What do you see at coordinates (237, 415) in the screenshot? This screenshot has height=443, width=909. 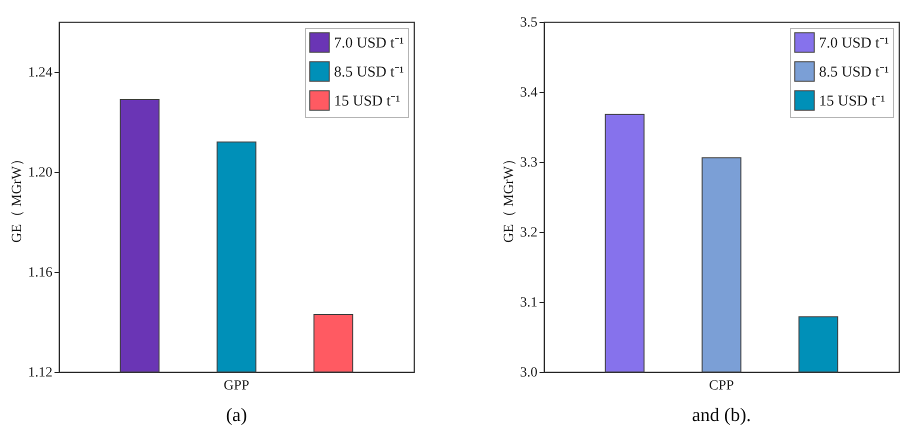 I see `text: (a)` at bounding box center [237, 415].